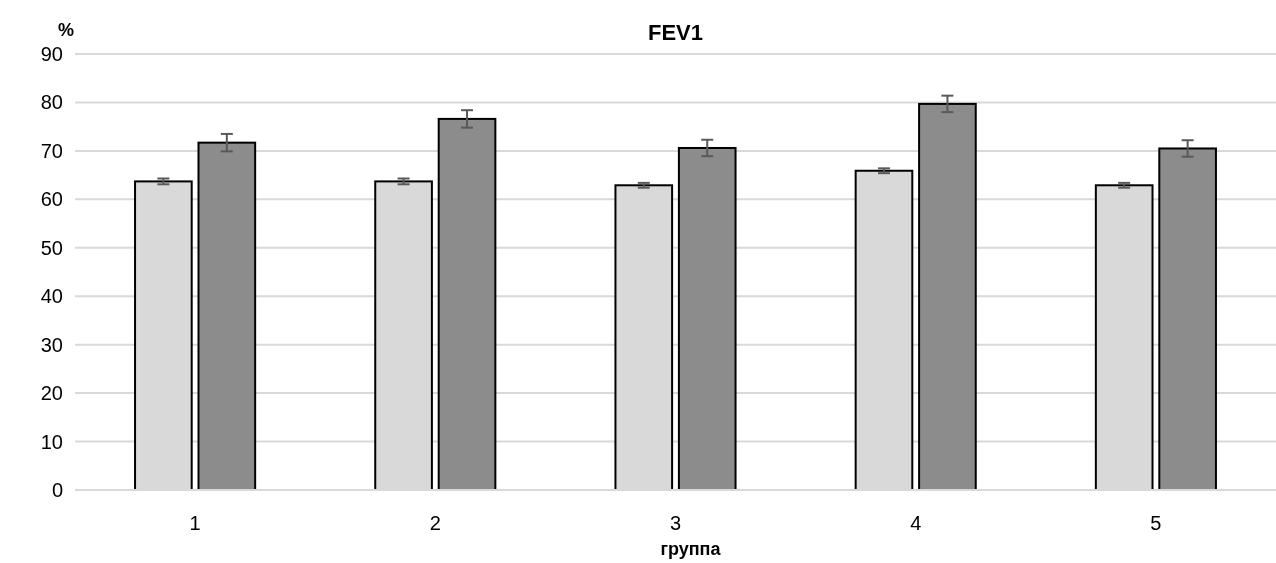 Image resolution: width=1276 pixels, height=563 pixels. I want to click on y-tick-label: 20, so click(51, 393).